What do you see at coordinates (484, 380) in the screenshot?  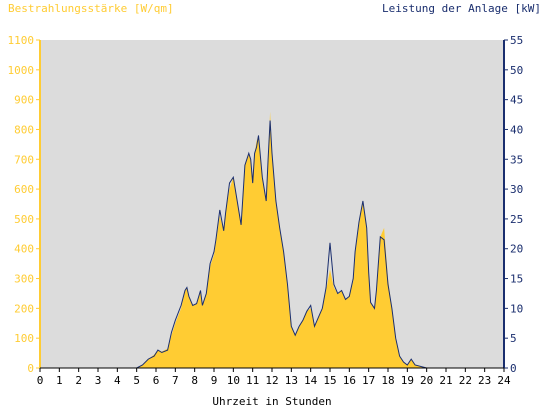 I see `x-tick-label: 23` at bounding box center [484, 380].